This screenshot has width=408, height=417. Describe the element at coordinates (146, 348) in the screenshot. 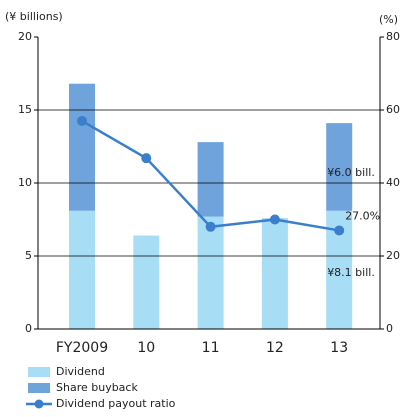

I see `x-tick-label: 10` at that location.